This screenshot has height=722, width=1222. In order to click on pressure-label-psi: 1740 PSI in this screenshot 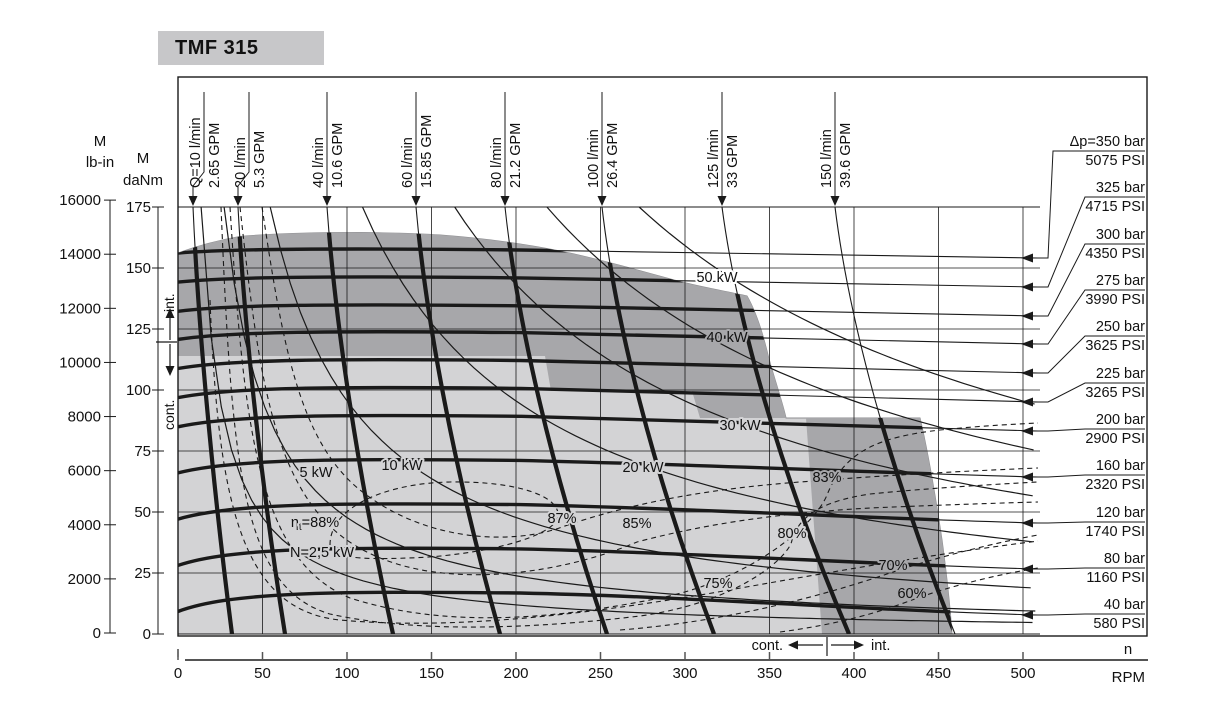, I will do `click(1115, 532)`.